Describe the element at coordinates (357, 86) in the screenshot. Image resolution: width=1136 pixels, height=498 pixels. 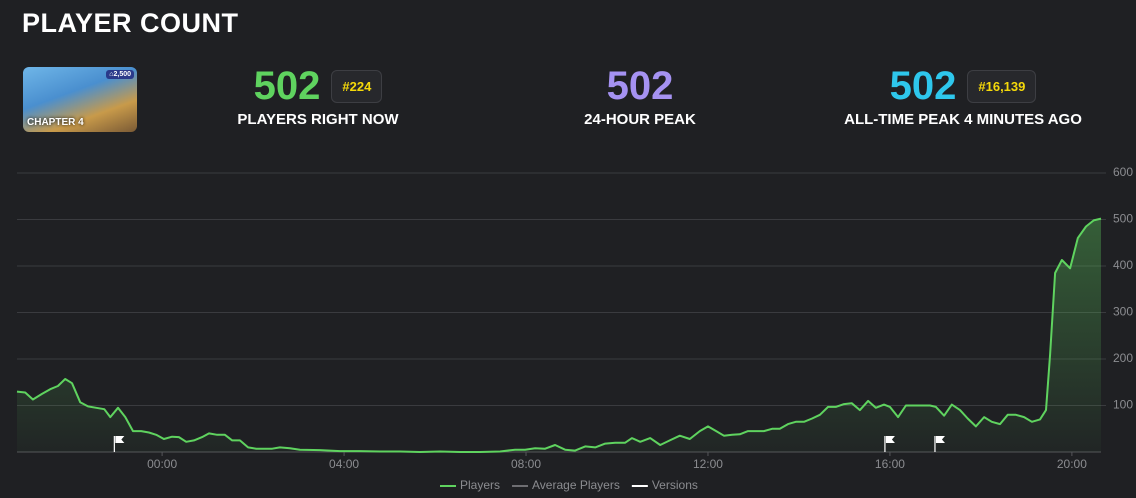
I see `stat-rank: #224` at that location.